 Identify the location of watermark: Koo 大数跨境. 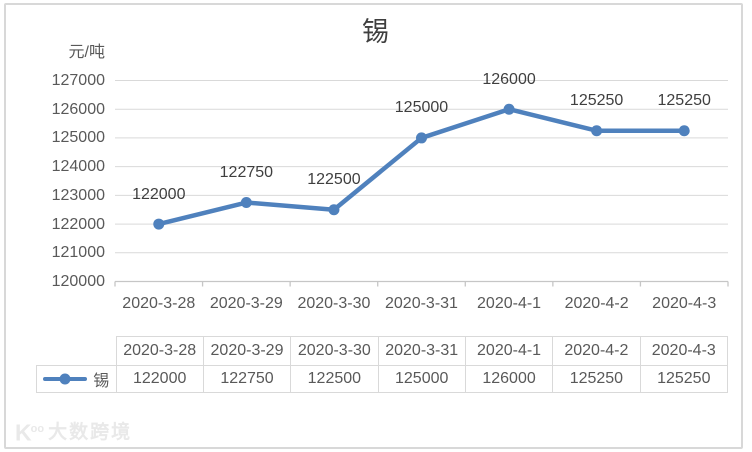
(73, 431).